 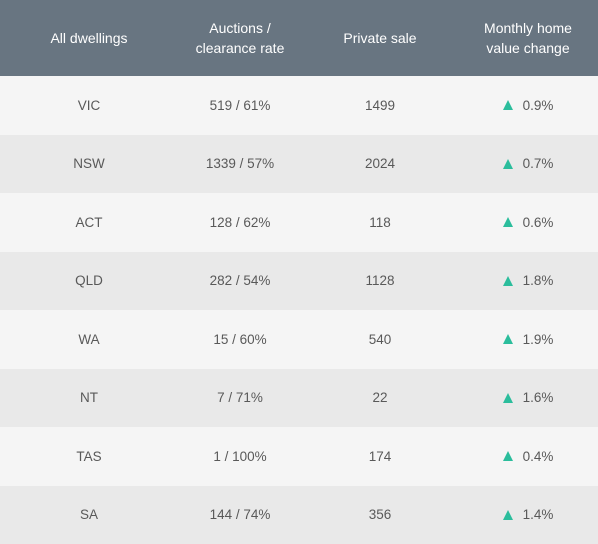 I want to click on value-change-cell: 0.6%, so click(x=528, y=223).